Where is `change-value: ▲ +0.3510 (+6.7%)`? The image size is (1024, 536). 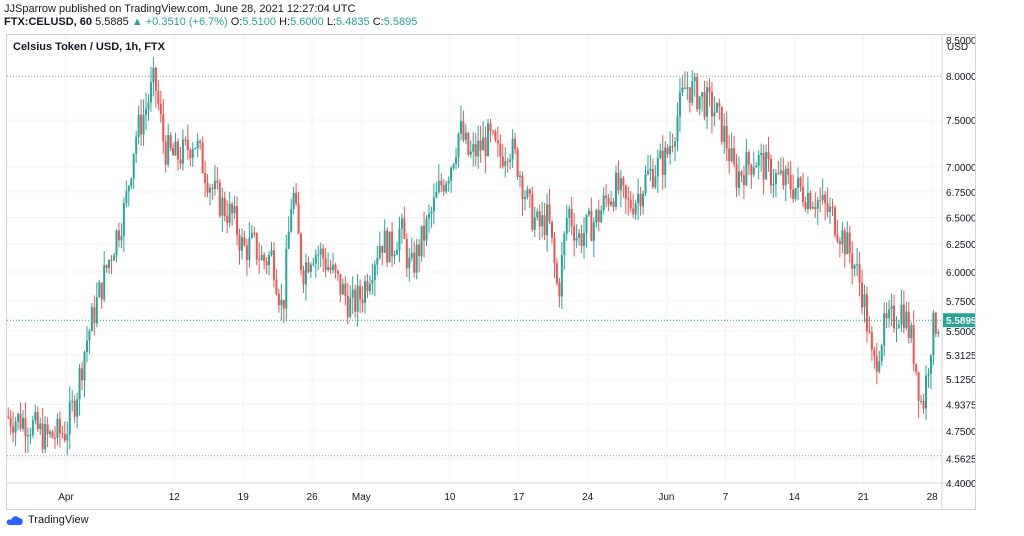 change-value: ▲ +0.3510 (+6.7%) is located at coordinates (179, 22).